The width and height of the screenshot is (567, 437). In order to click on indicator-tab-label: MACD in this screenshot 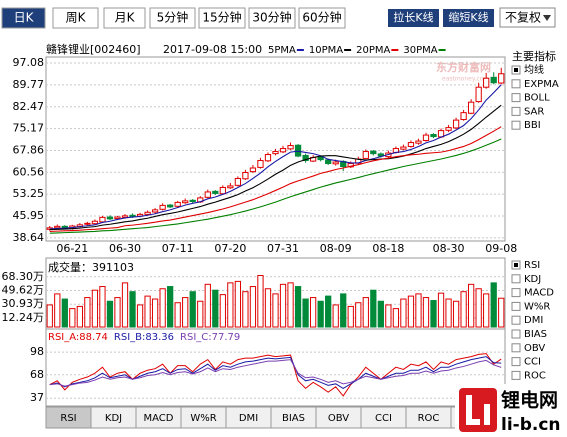, I will do `click(159, 418)`.